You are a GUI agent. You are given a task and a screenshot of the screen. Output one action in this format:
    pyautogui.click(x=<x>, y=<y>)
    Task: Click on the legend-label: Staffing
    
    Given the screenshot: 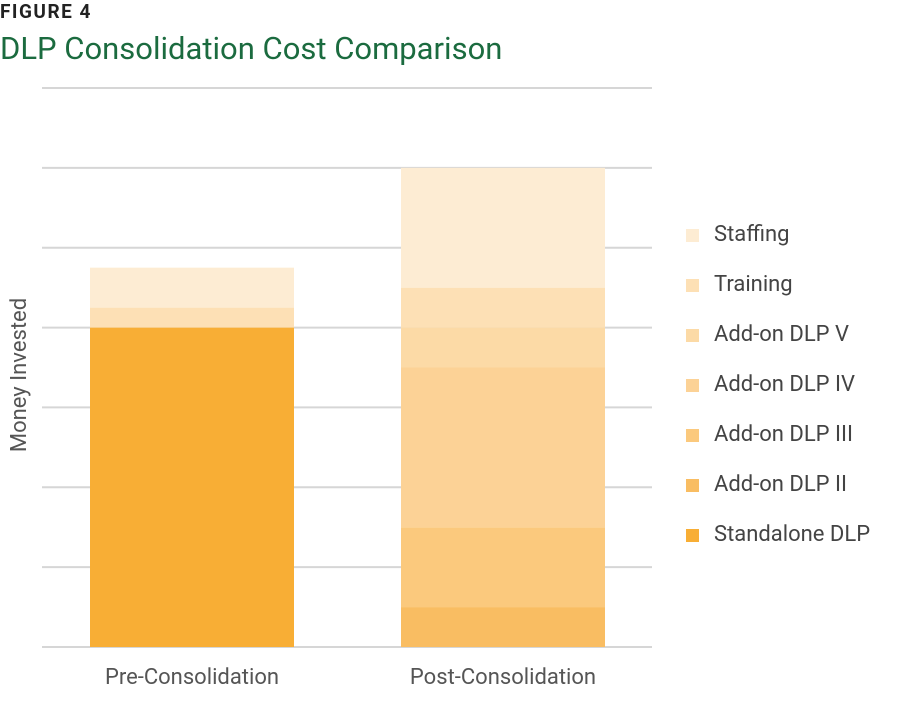 What is the action you would take?
    pyautogui.click(x=752, y=234)
    